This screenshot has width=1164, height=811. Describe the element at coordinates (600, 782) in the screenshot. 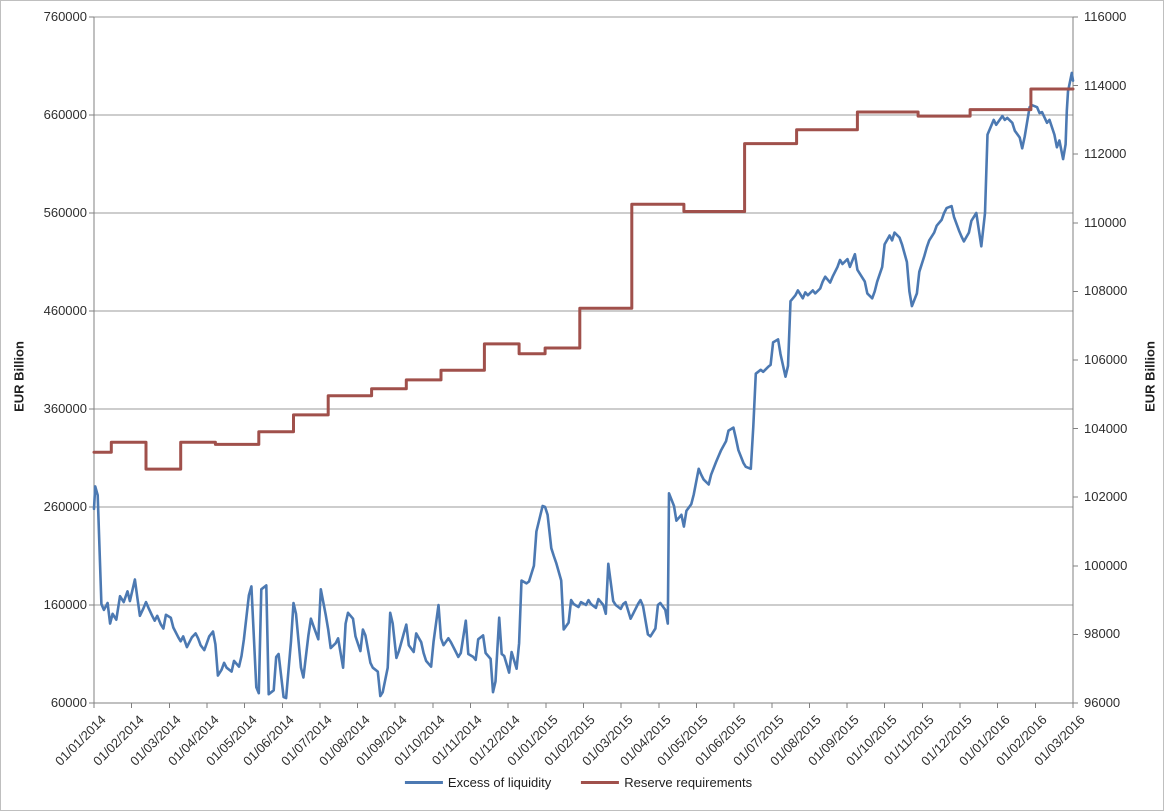

I see `reserve-requirements-line-swatch` at that location.